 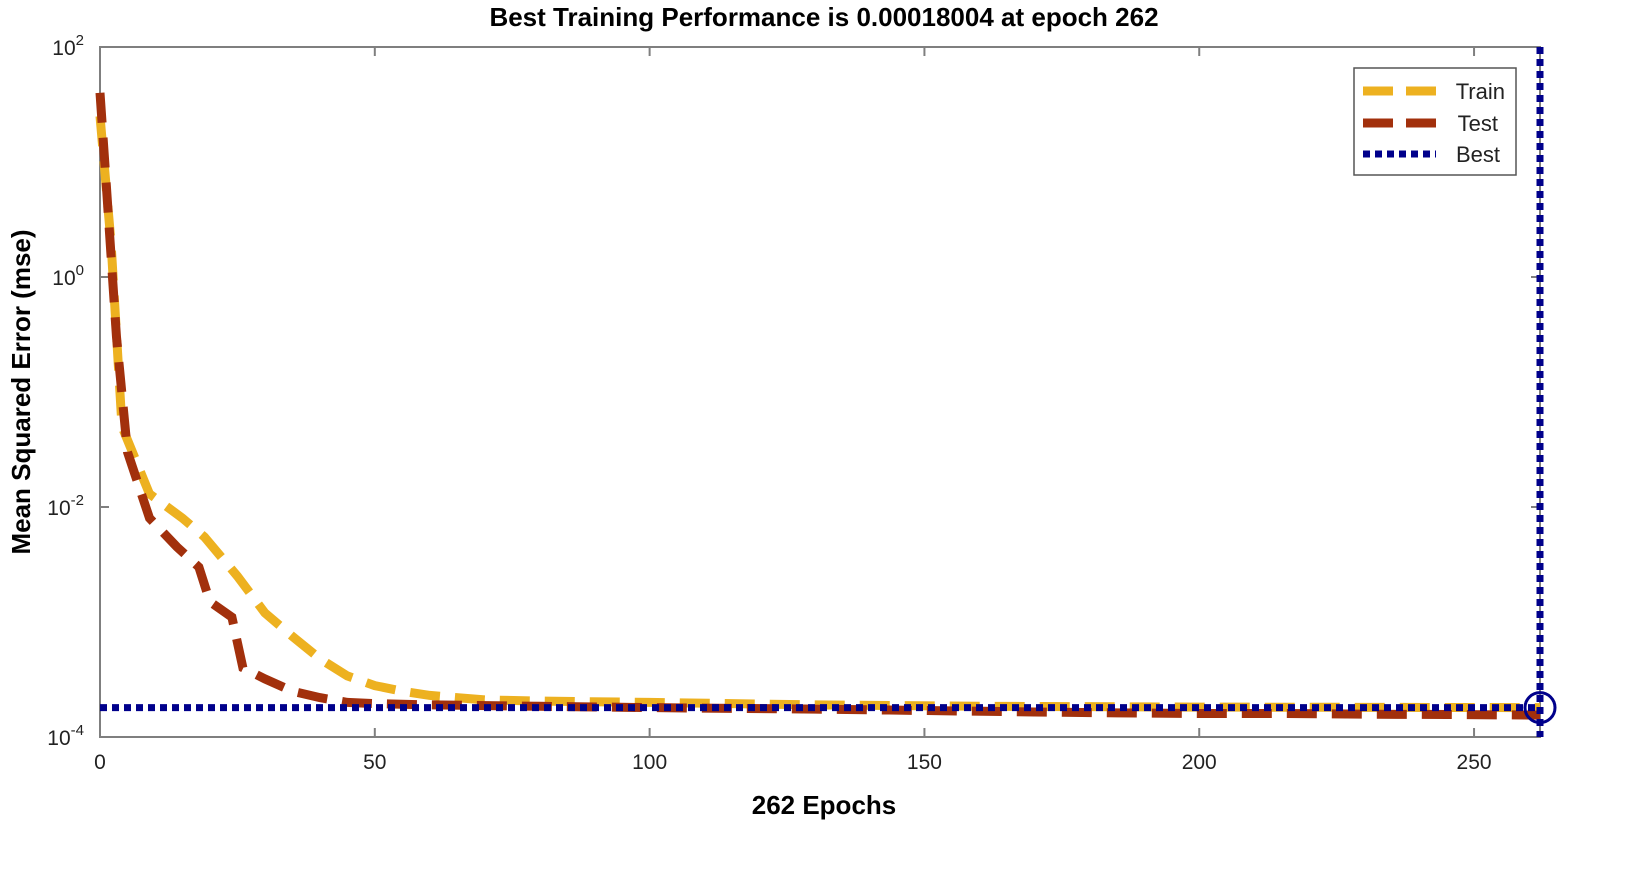 What do you see at coordinates (68, 46) in the screenshot?
I see `y-tick-label: 10²` at bounding box center [68, 46].